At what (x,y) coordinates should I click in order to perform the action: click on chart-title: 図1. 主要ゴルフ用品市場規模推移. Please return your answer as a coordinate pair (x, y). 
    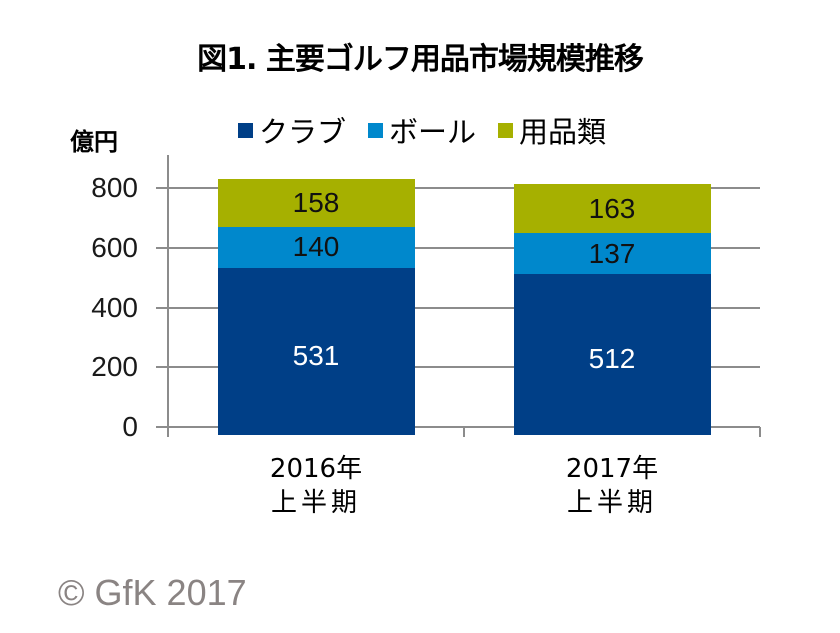
    Looking at the image, I should click on (420, 59).